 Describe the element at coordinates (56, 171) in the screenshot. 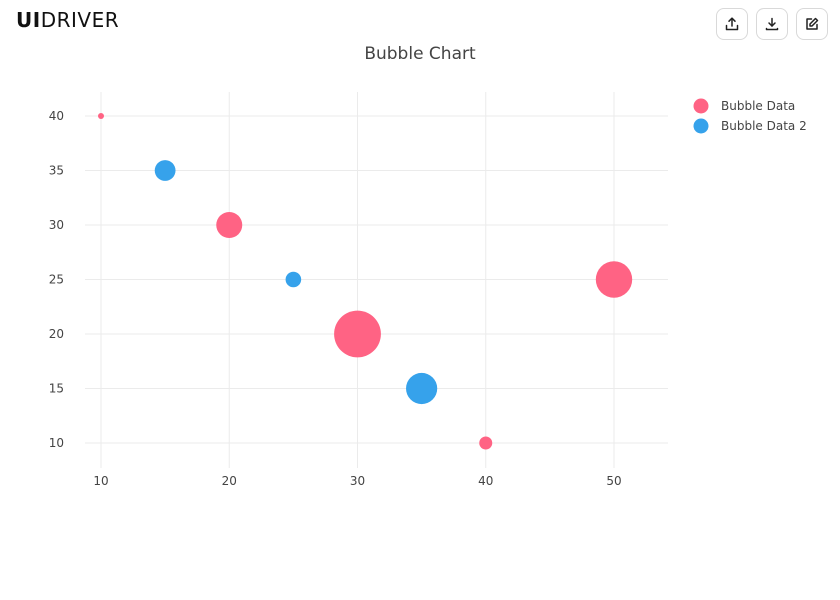

I see `y-tick-label: 35` at that location.